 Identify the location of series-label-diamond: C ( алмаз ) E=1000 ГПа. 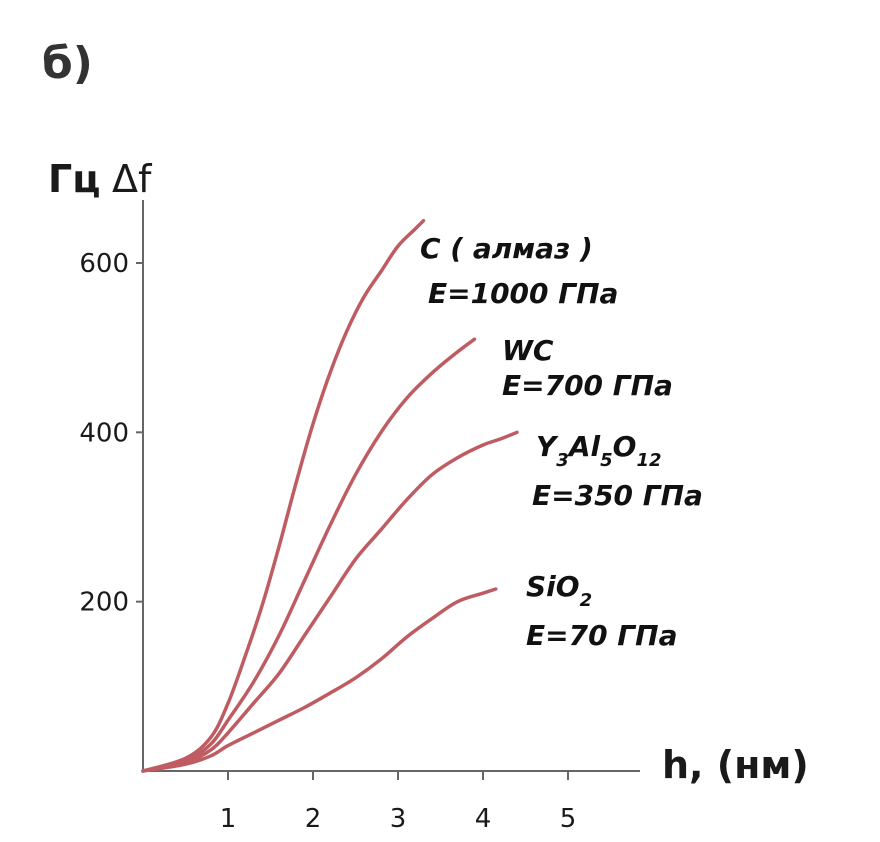
(519, 271).